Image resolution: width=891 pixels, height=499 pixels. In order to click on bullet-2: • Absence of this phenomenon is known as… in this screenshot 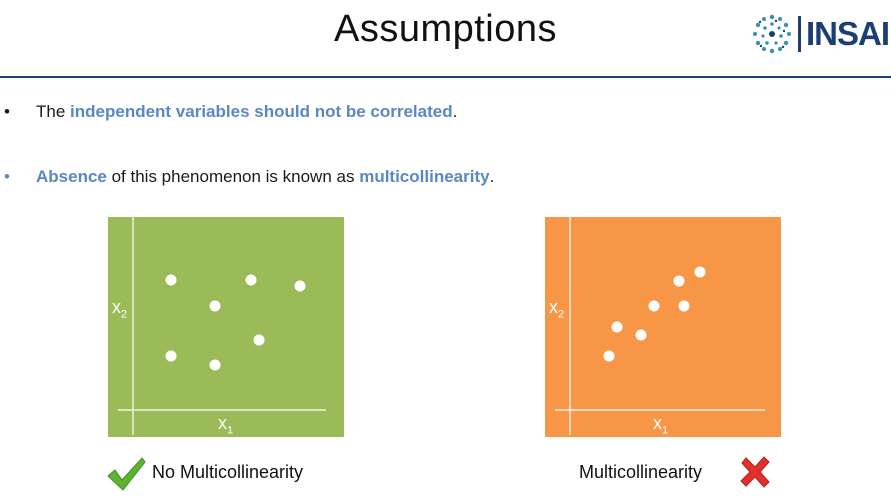, I will do `click(445, 178)`.